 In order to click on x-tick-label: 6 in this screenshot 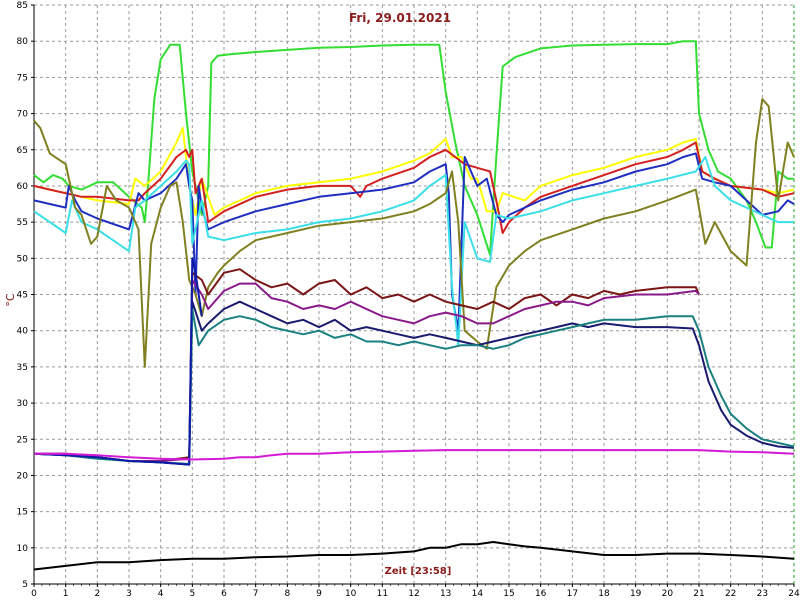, I will do `click(224, 594)`.